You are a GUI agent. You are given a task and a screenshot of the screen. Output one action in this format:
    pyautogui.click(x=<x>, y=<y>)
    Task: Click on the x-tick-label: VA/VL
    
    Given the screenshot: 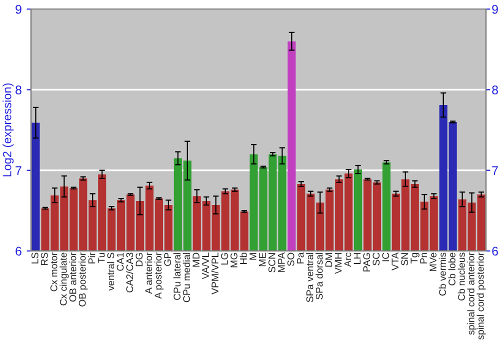 What is the action you would take?
    pyautogui.click(x=205, y=266)
    